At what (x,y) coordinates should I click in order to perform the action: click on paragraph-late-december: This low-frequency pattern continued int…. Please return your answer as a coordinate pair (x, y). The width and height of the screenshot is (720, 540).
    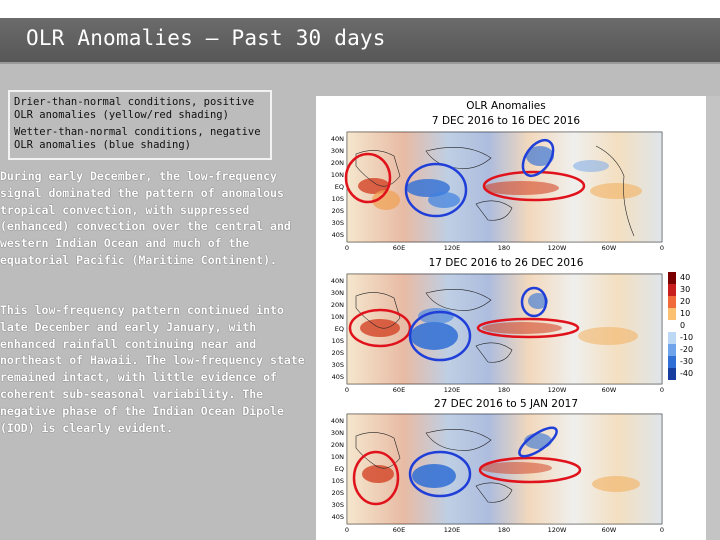
    Looking at the image, I should click on (152, 369).